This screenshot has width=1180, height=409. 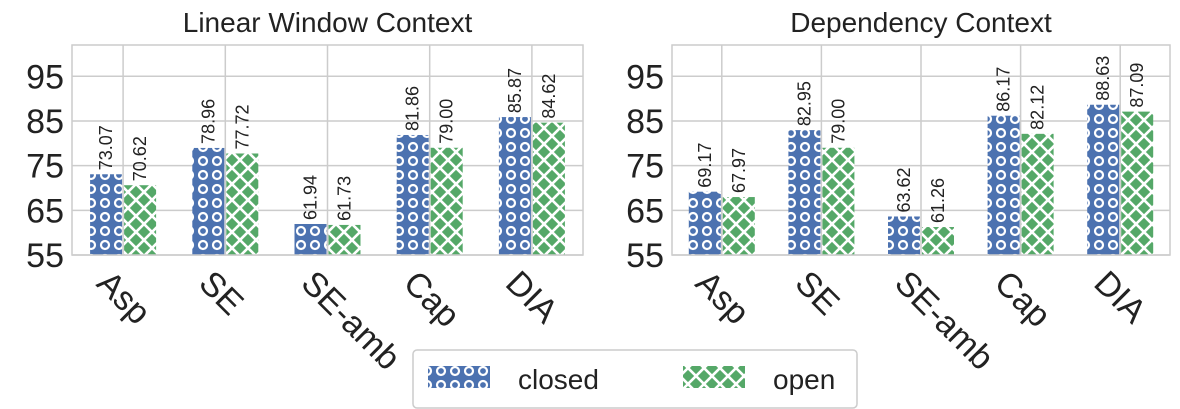 What do you see at coordinates (705, 165) in the screenshot?
I see `data-label: 69.17` at bounding box center [705, 165].